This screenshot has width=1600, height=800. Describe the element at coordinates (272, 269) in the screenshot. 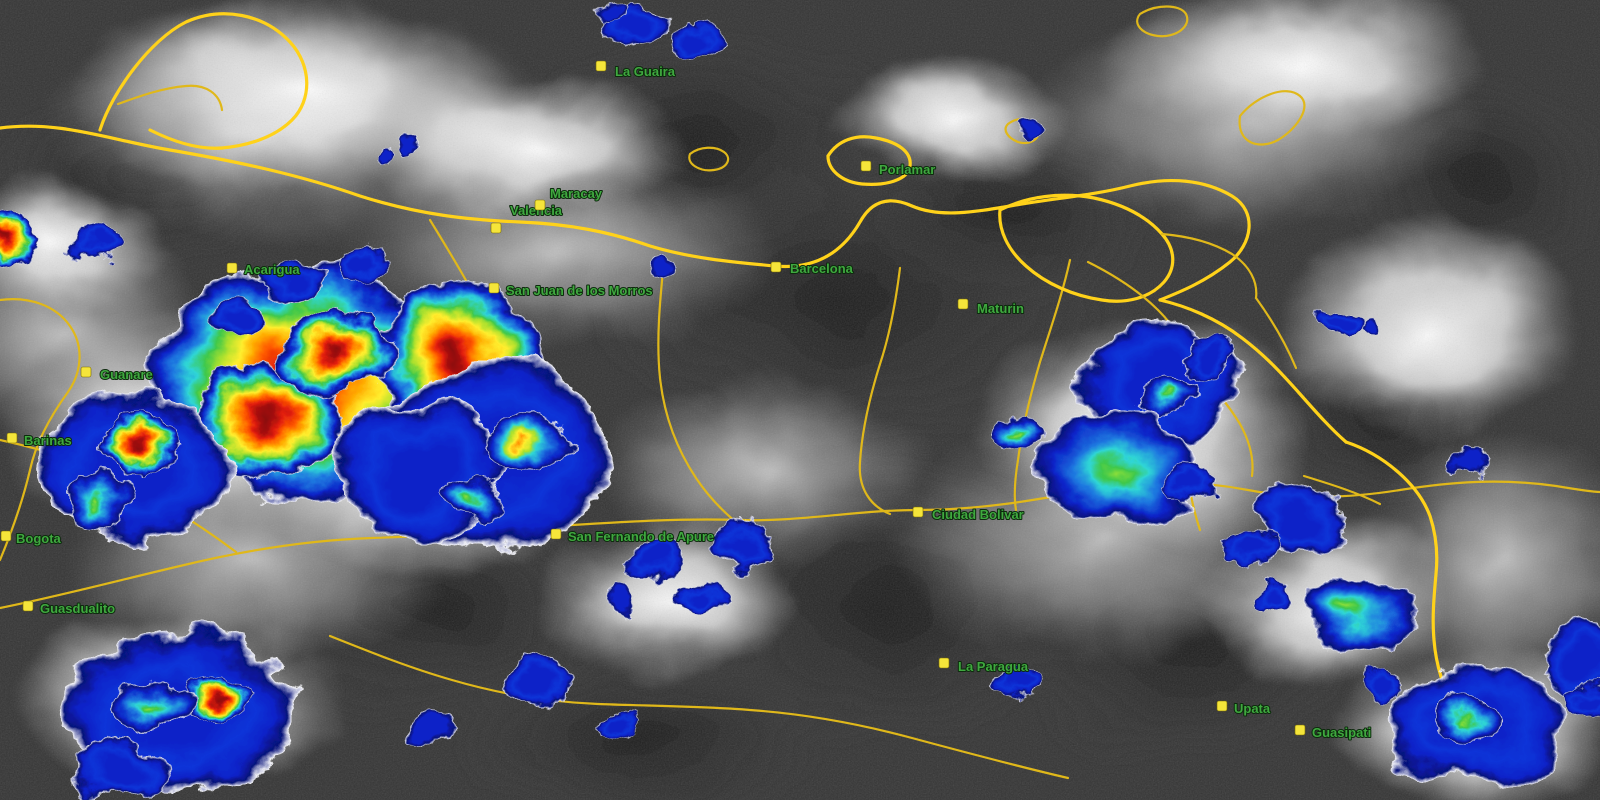

I see `city-label: Acarigua` at that location.